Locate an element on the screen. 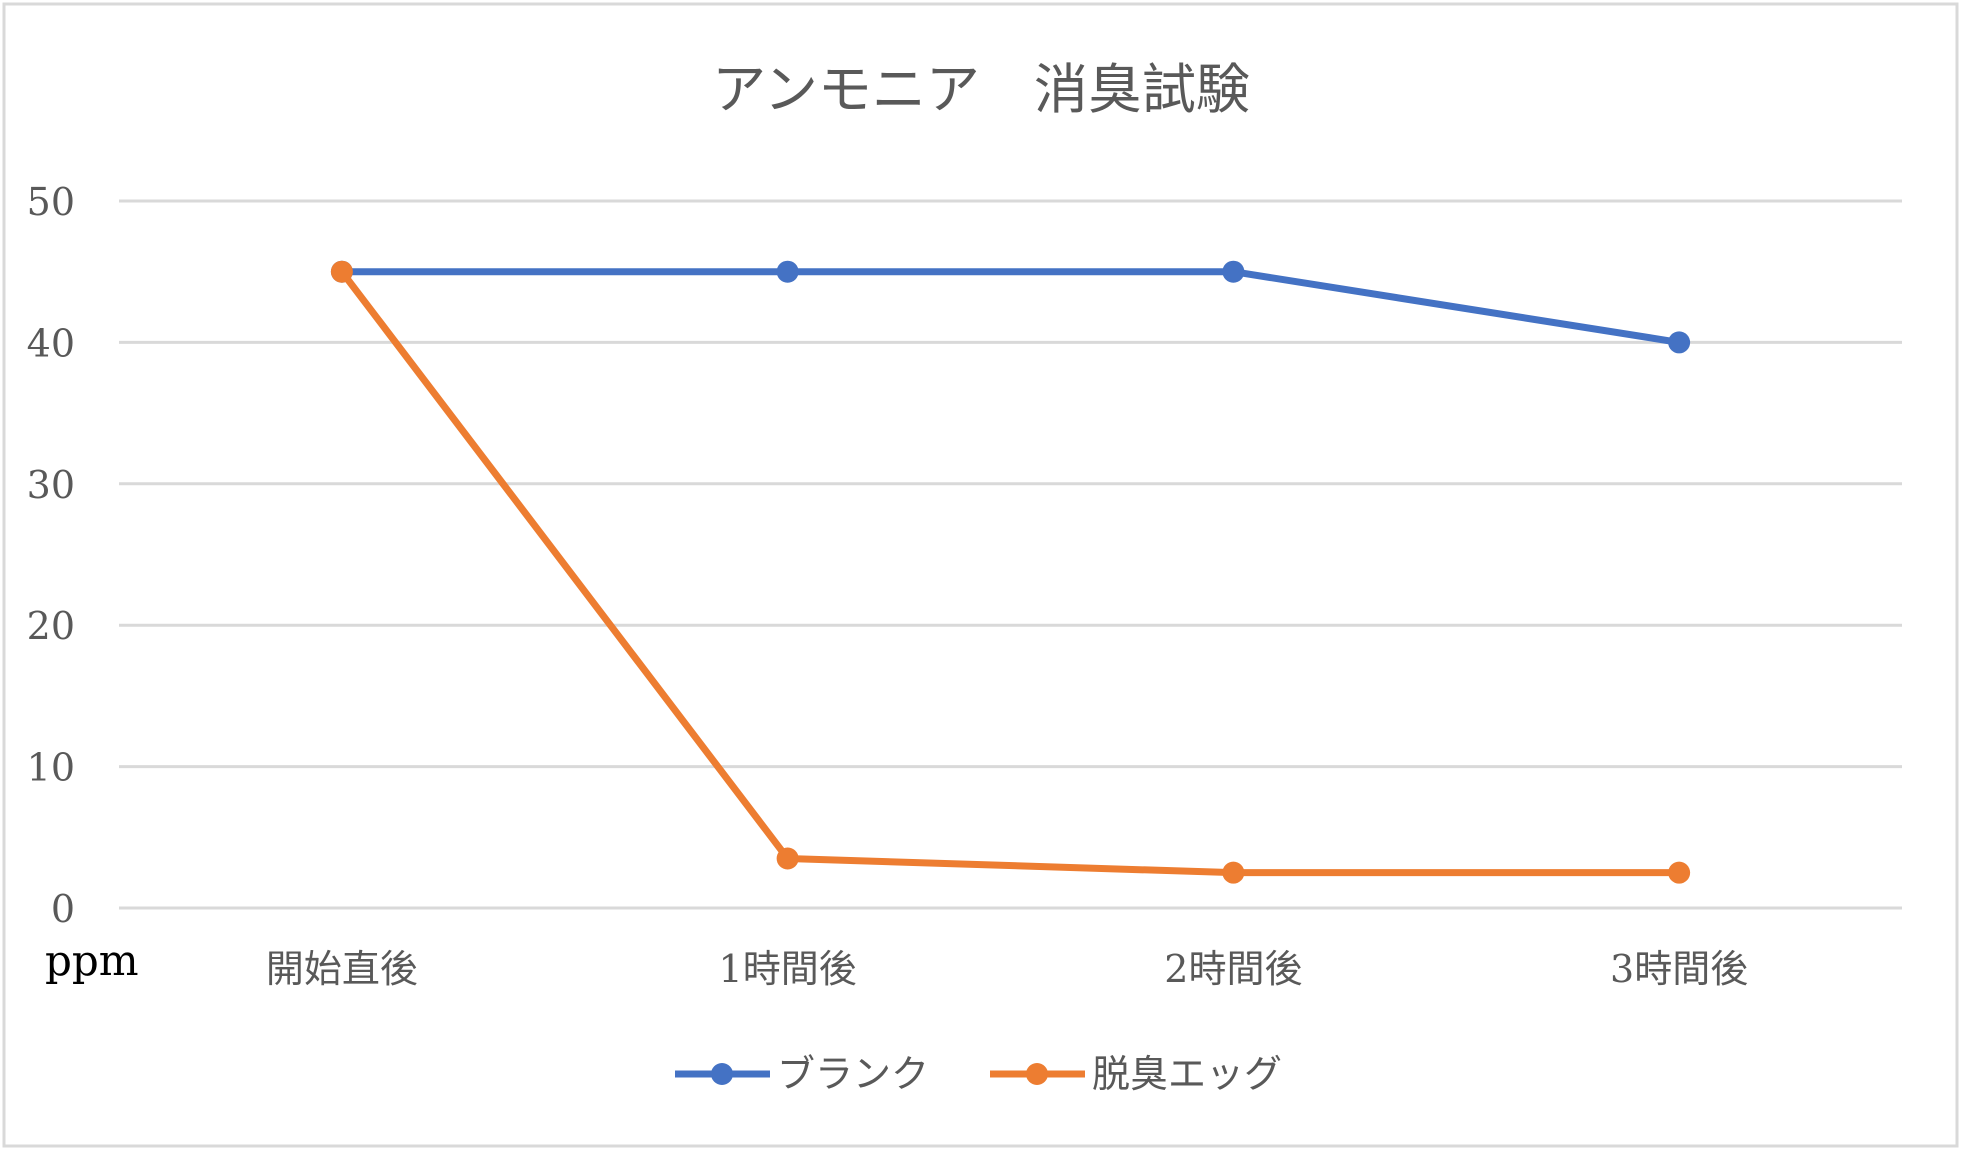 This screenshot has width=1961, height=1154. y-tick-label: 50 is located at coordinates (51, 202).